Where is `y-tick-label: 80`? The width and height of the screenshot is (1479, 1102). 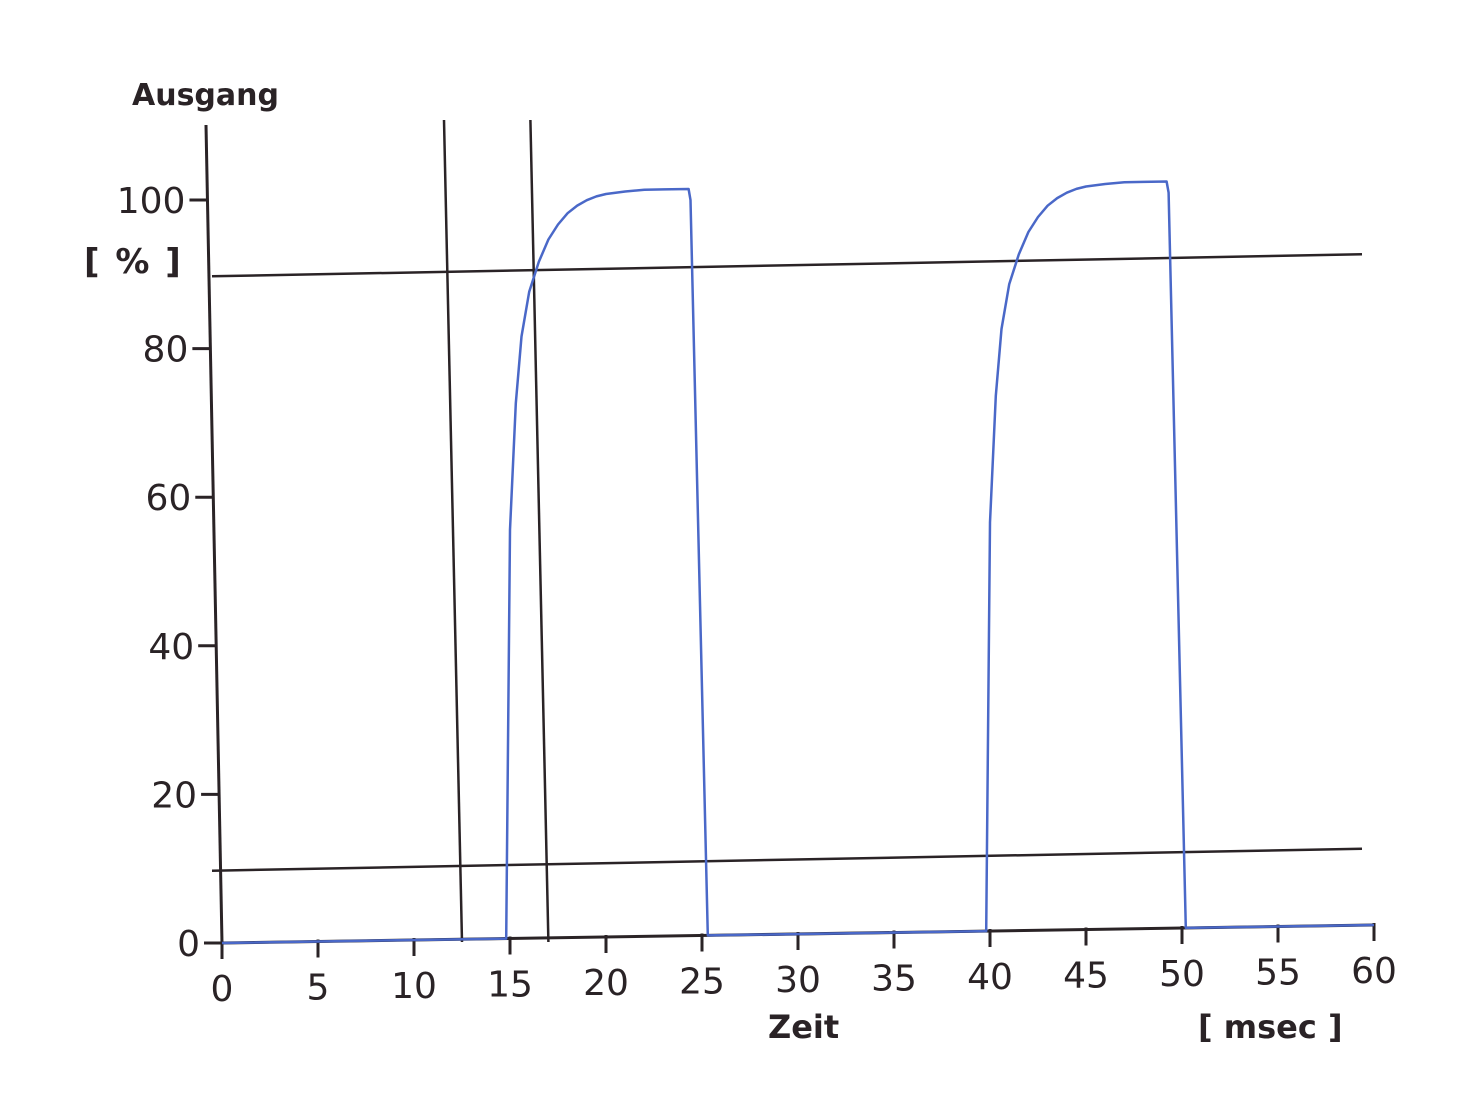 y-tick-label: 80 is located at coordinates (166, 350).